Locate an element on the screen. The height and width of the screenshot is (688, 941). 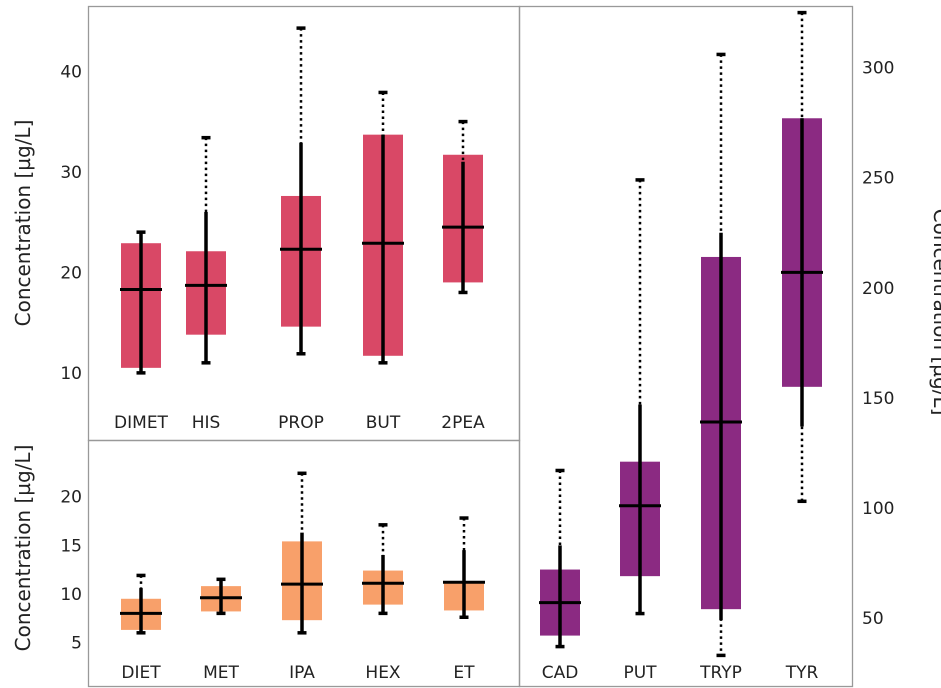
category-label-DIET: DIET is located at coordinates (141, 673).